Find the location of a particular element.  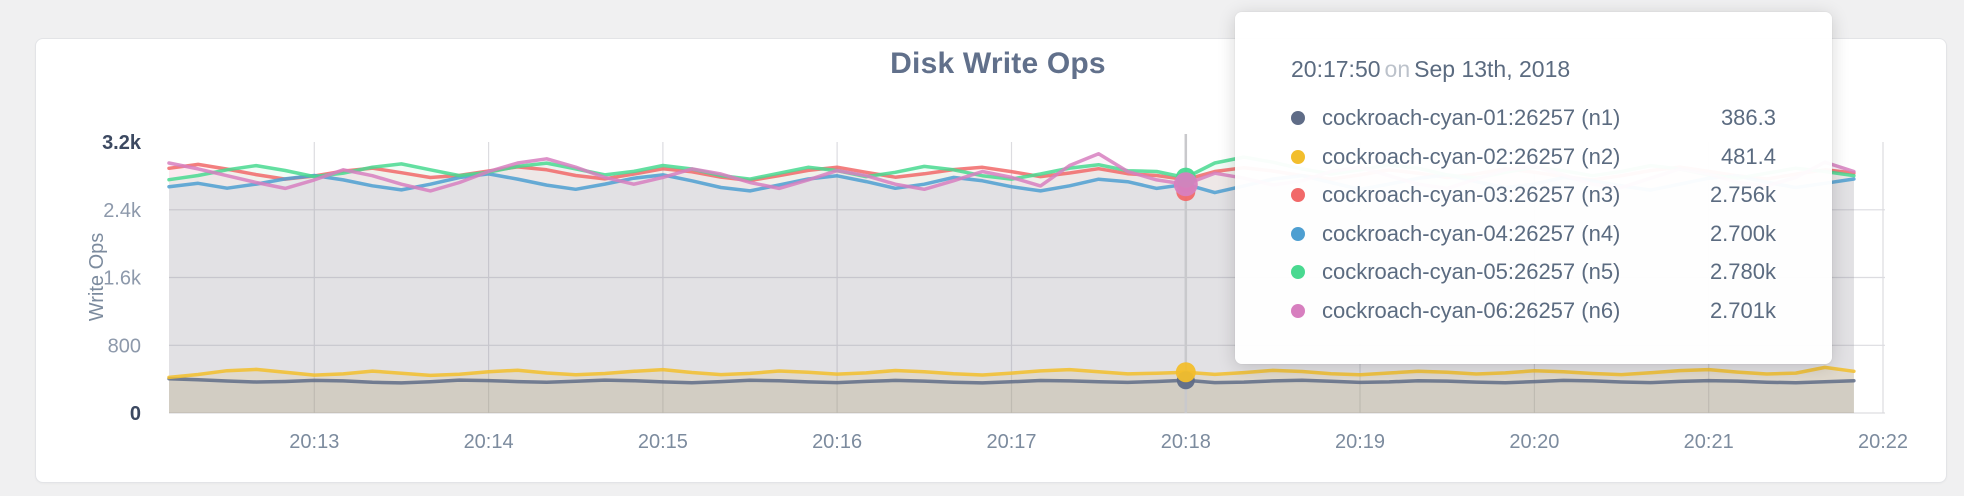

tooltip-series-row: cockroach-cyan-05:26257 (n5) 2.780k is located at coordinates (1533, 272).